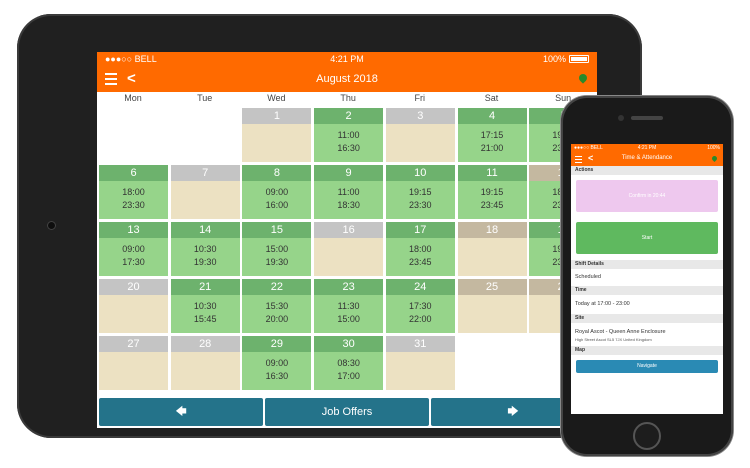 The width and height of the screenshot is (750, 468). What do you see at coordinates (492, 306) in the screenshot?
I see `calendar-day-cell: 25` at bounding box center [492, 306].